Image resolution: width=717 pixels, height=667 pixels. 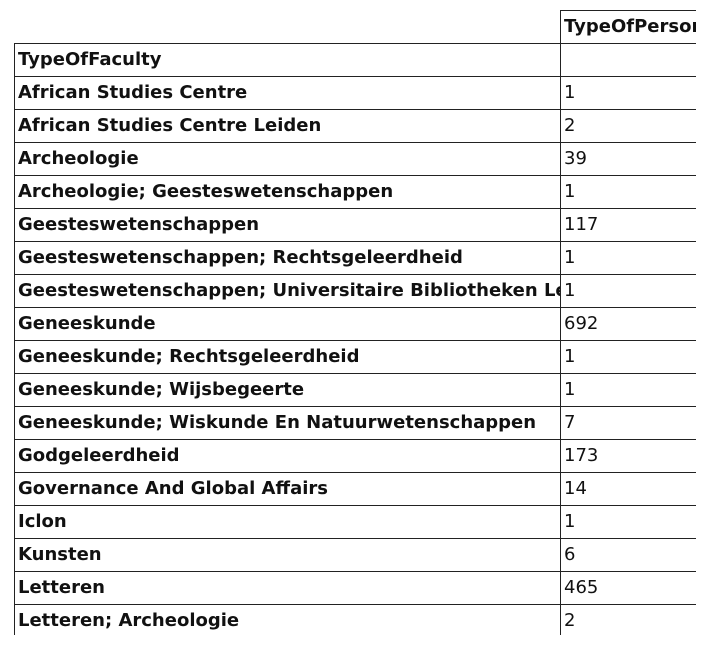 I want to click on table-row: African Studies Centre Leiden 2, so click(x=355, y=126).